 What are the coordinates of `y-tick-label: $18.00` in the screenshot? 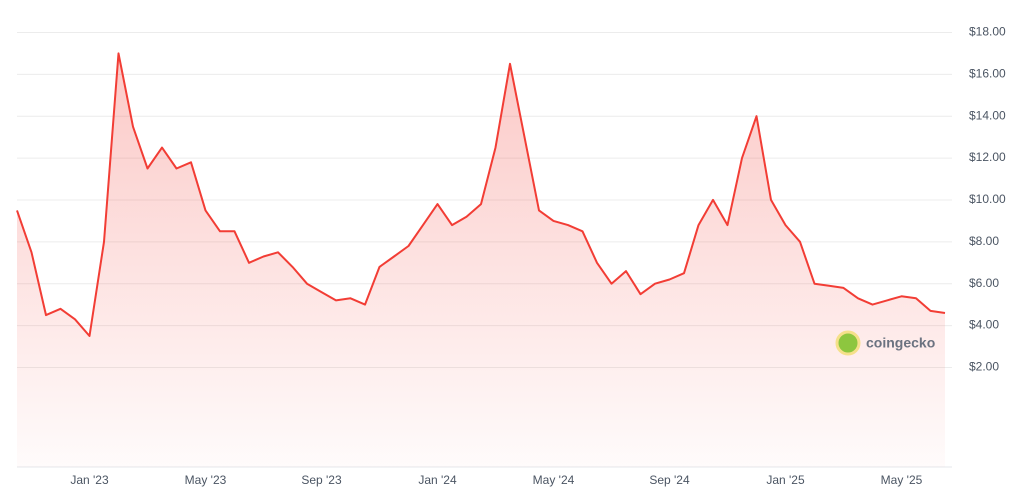 It's located at (987, 32).